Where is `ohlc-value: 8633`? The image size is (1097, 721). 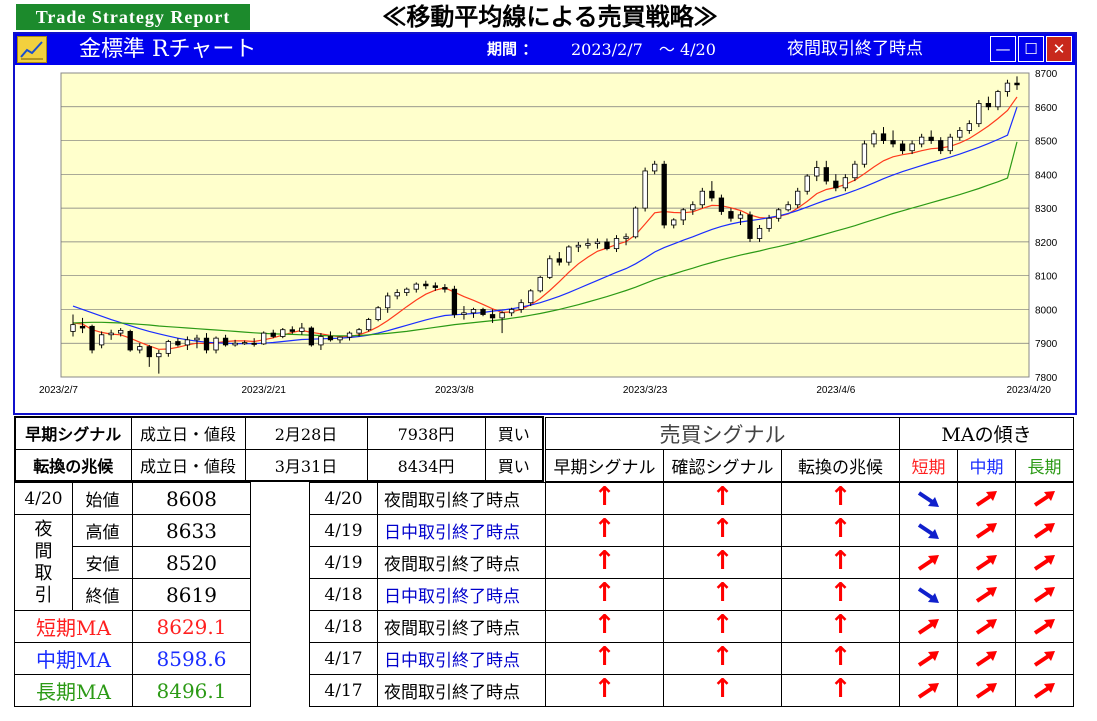 ohlc-value: 8633 is located at coordinates (191, 530).